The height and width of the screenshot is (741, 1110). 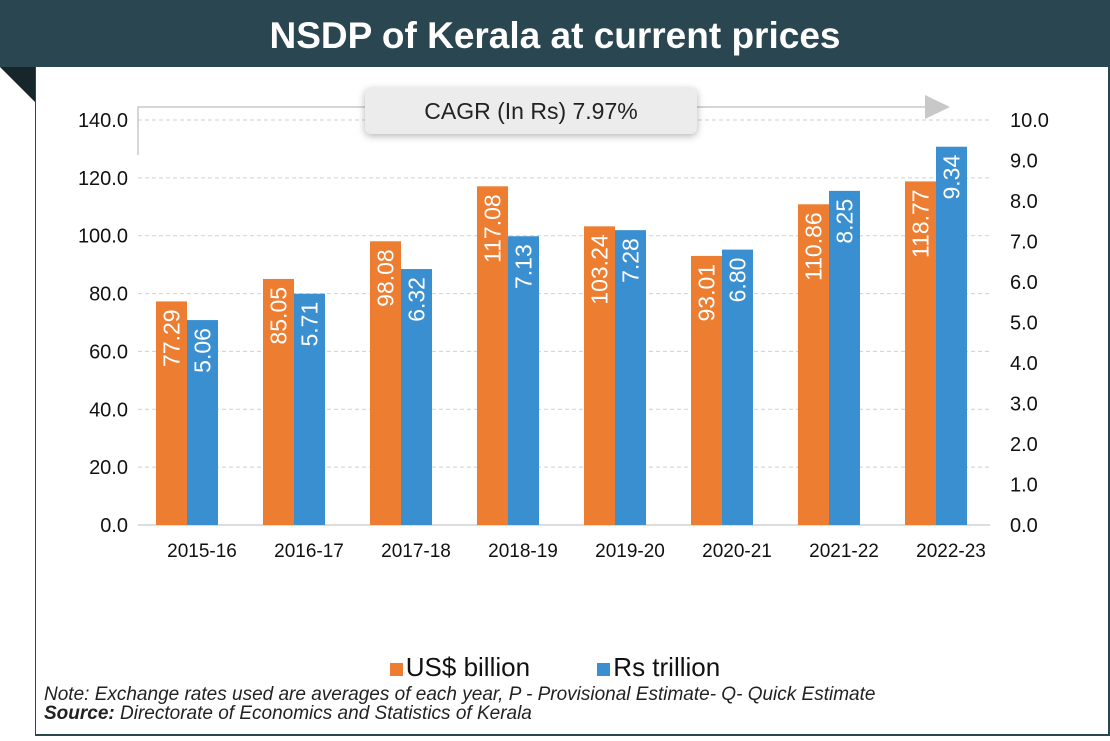 I want to click on legend-item-usd: US$ billion, so click(x=460, y=667).